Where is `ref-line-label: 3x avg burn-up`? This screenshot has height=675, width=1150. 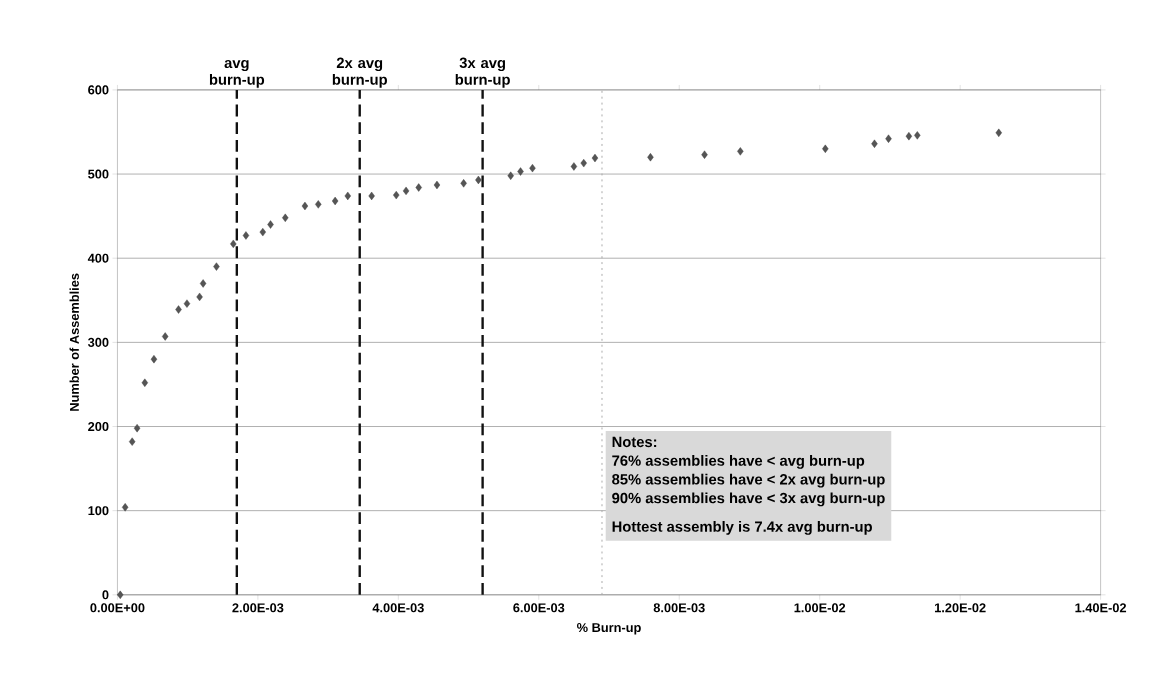
ref-line-label: 3x avg burn-up is located at coordinates (482, 72).